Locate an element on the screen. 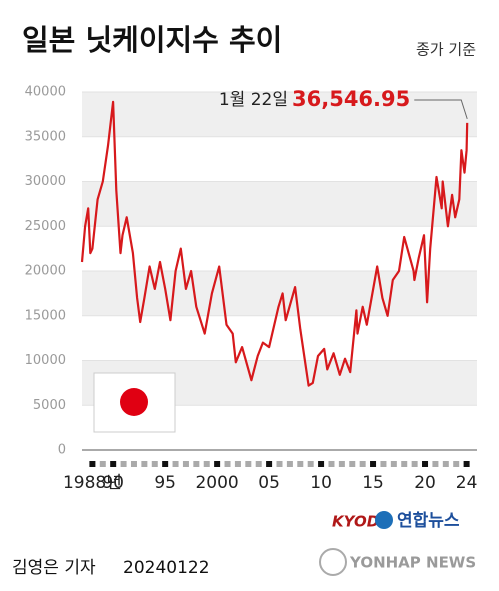 This screenshot has width=499, height=591. subtitle: 종가 기준 is located at coordinates (446, 50).